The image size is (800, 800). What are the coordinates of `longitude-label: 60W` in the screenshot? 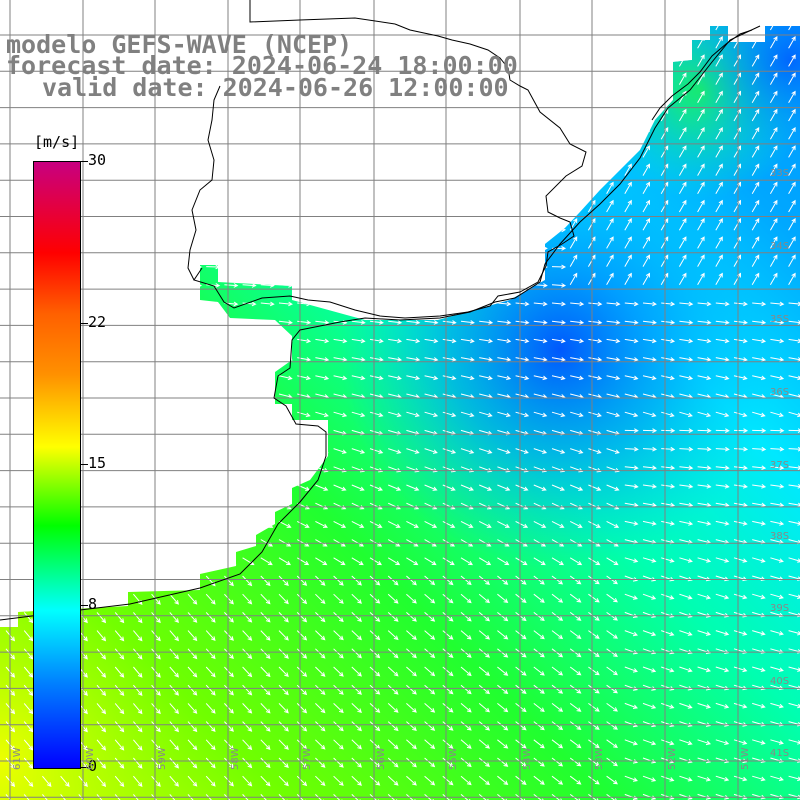 It's located at (90, 758).